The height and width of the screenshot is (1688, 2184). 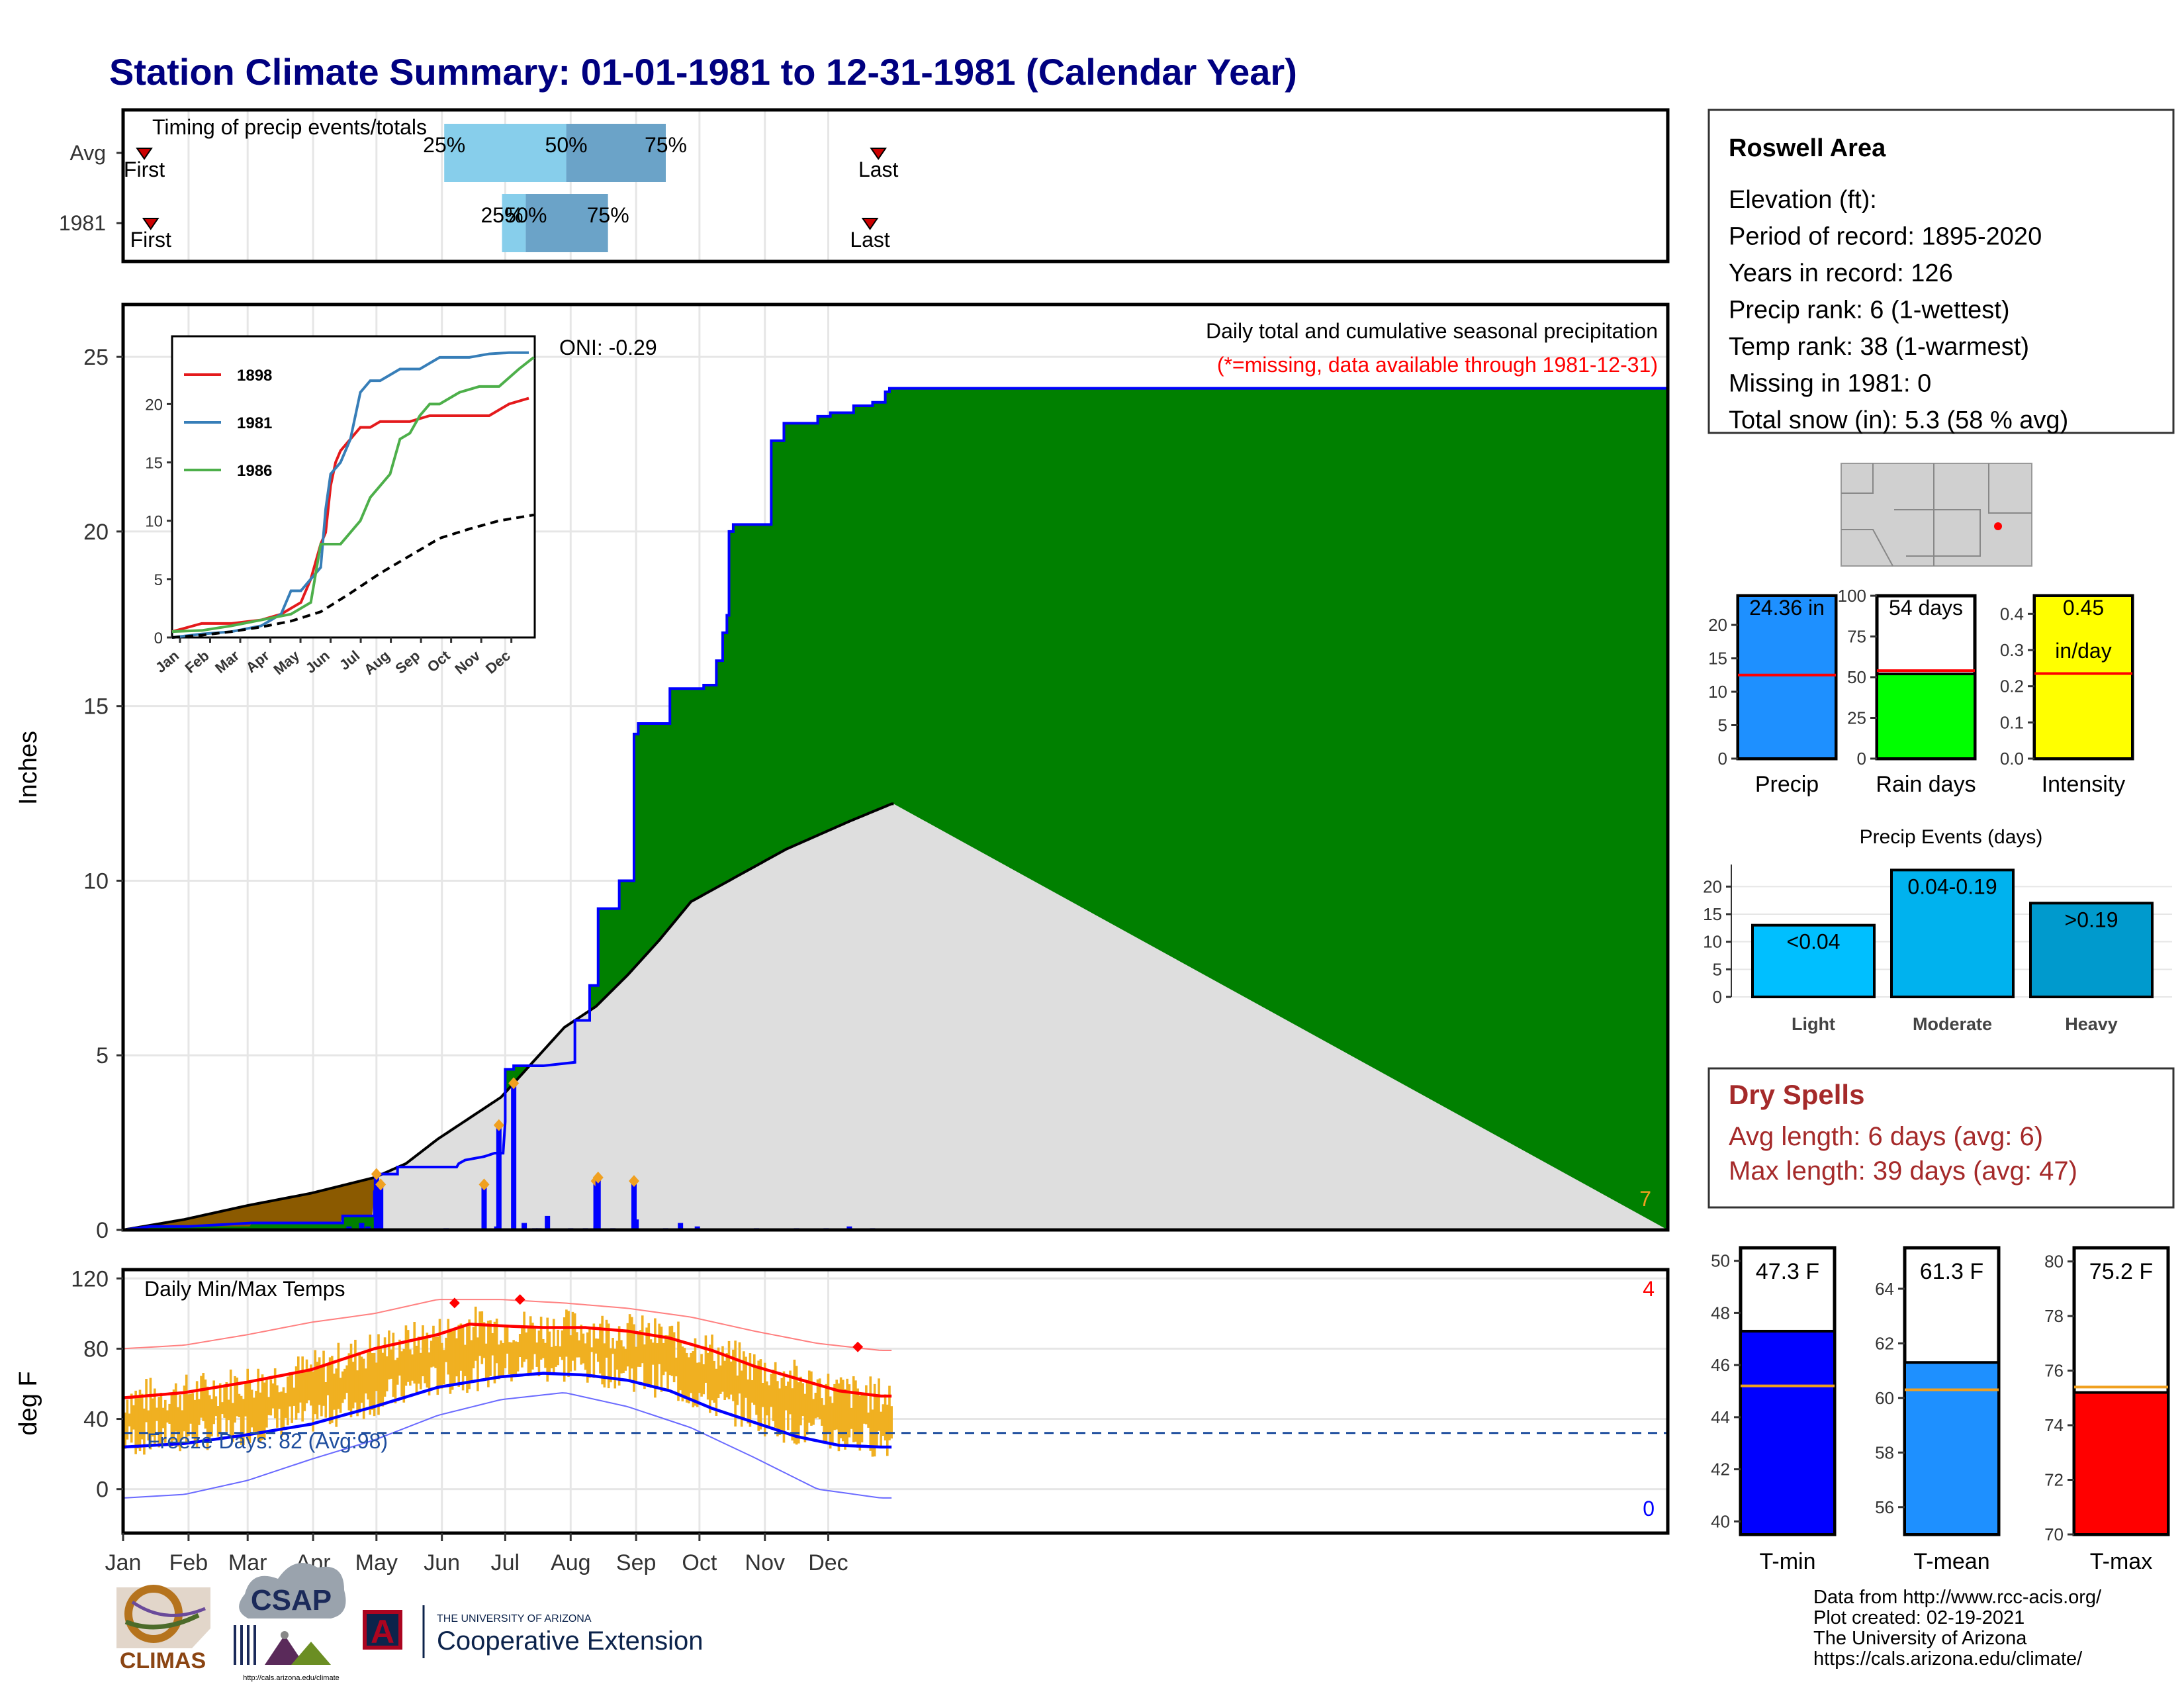 What do you see at coordinates (514, 1618) in the screenshot?
I see `ua-name: THE UNIVERSITY OF ARIZONA` at bounding box center [514, 1618].